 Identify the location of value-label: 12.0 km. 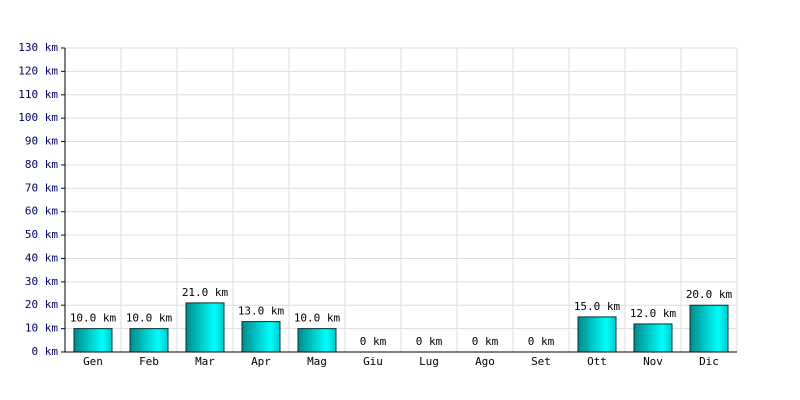
(653, 313).